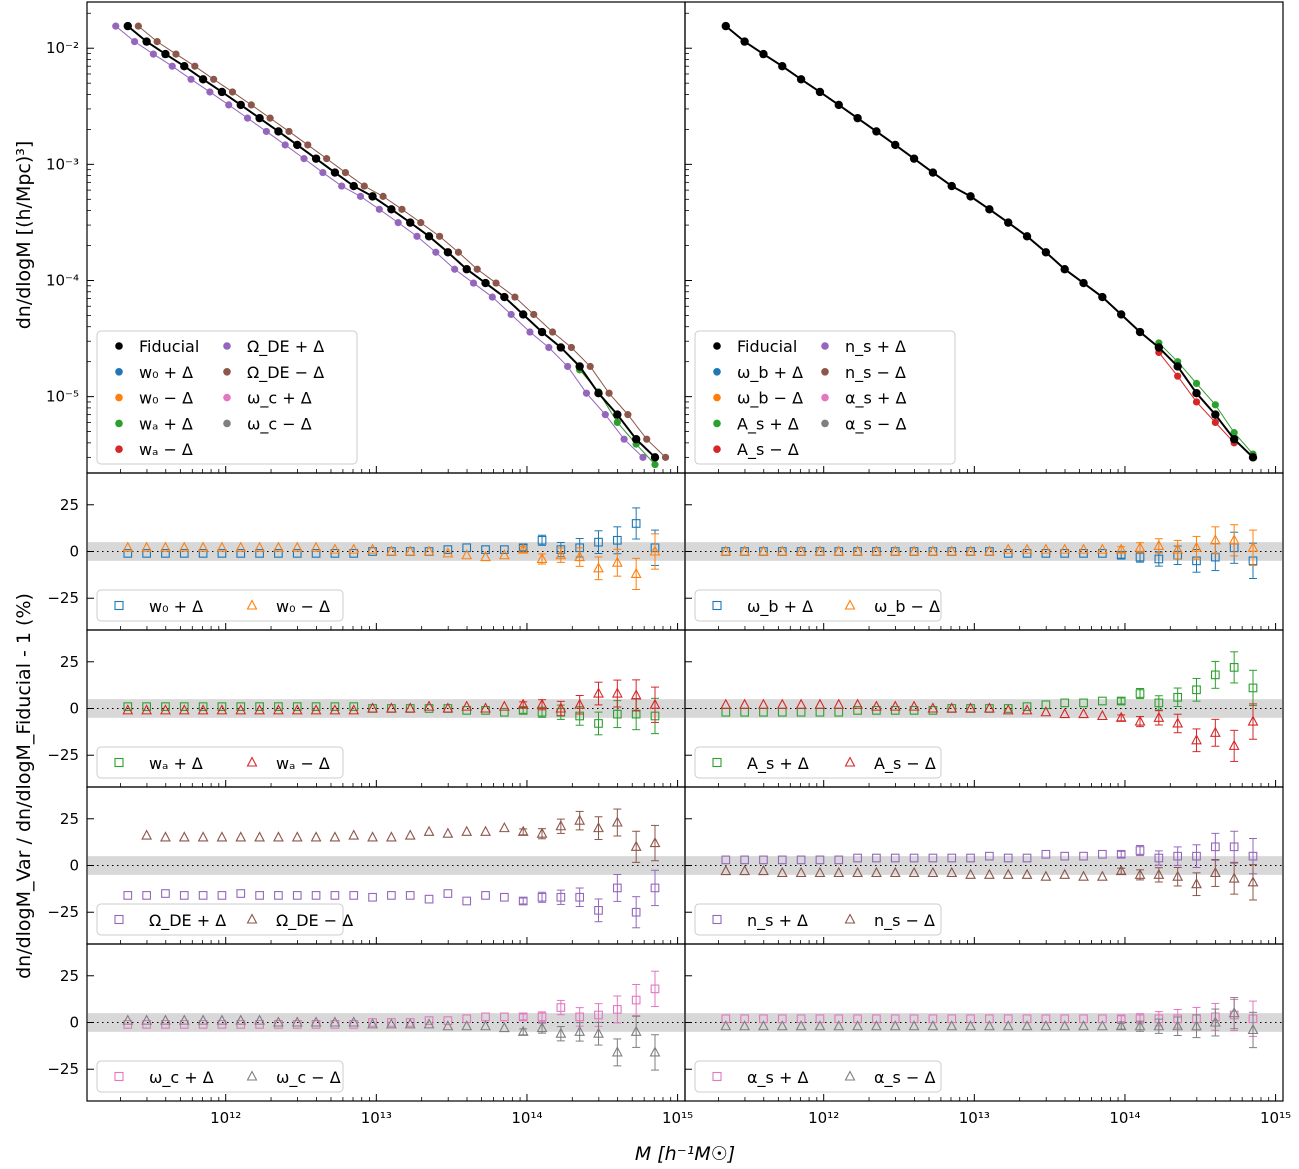 The image size is (1299, 1169). Describe the element at coordinates (677, 1118) in the screenshot. I see `x-tick-label: 10¹⁵` at that location.